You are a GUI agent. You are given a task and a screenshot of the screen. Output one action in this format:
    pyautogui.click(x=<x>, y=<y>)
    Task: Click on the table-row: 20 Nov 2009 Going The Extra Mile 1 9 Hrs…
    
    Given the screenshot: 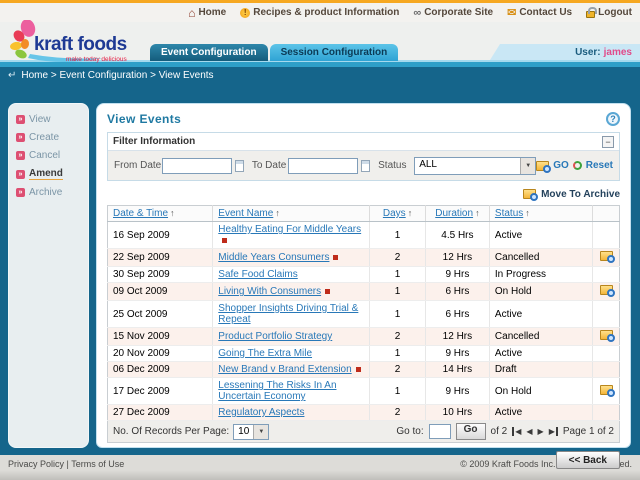 What is the action you would take?
    pyautogui.click(x=363, y=353)
    